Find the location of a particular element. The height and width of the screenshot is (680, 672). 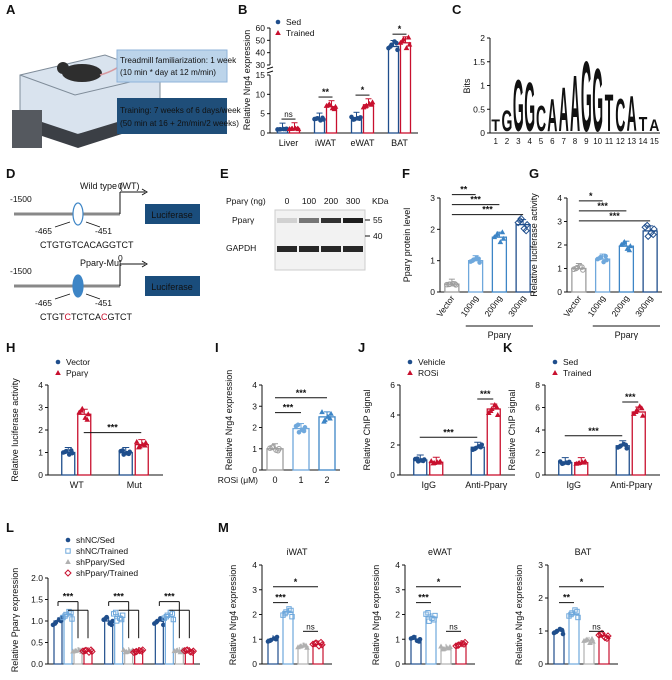

d-wt-site is located at coordinates (78, 214).